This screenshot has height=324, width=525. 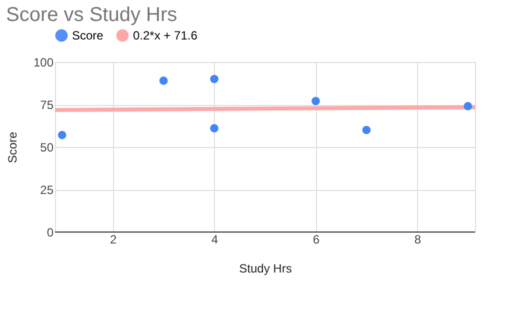 I want to click on legend-label: Score, so click(x=88, y=35).